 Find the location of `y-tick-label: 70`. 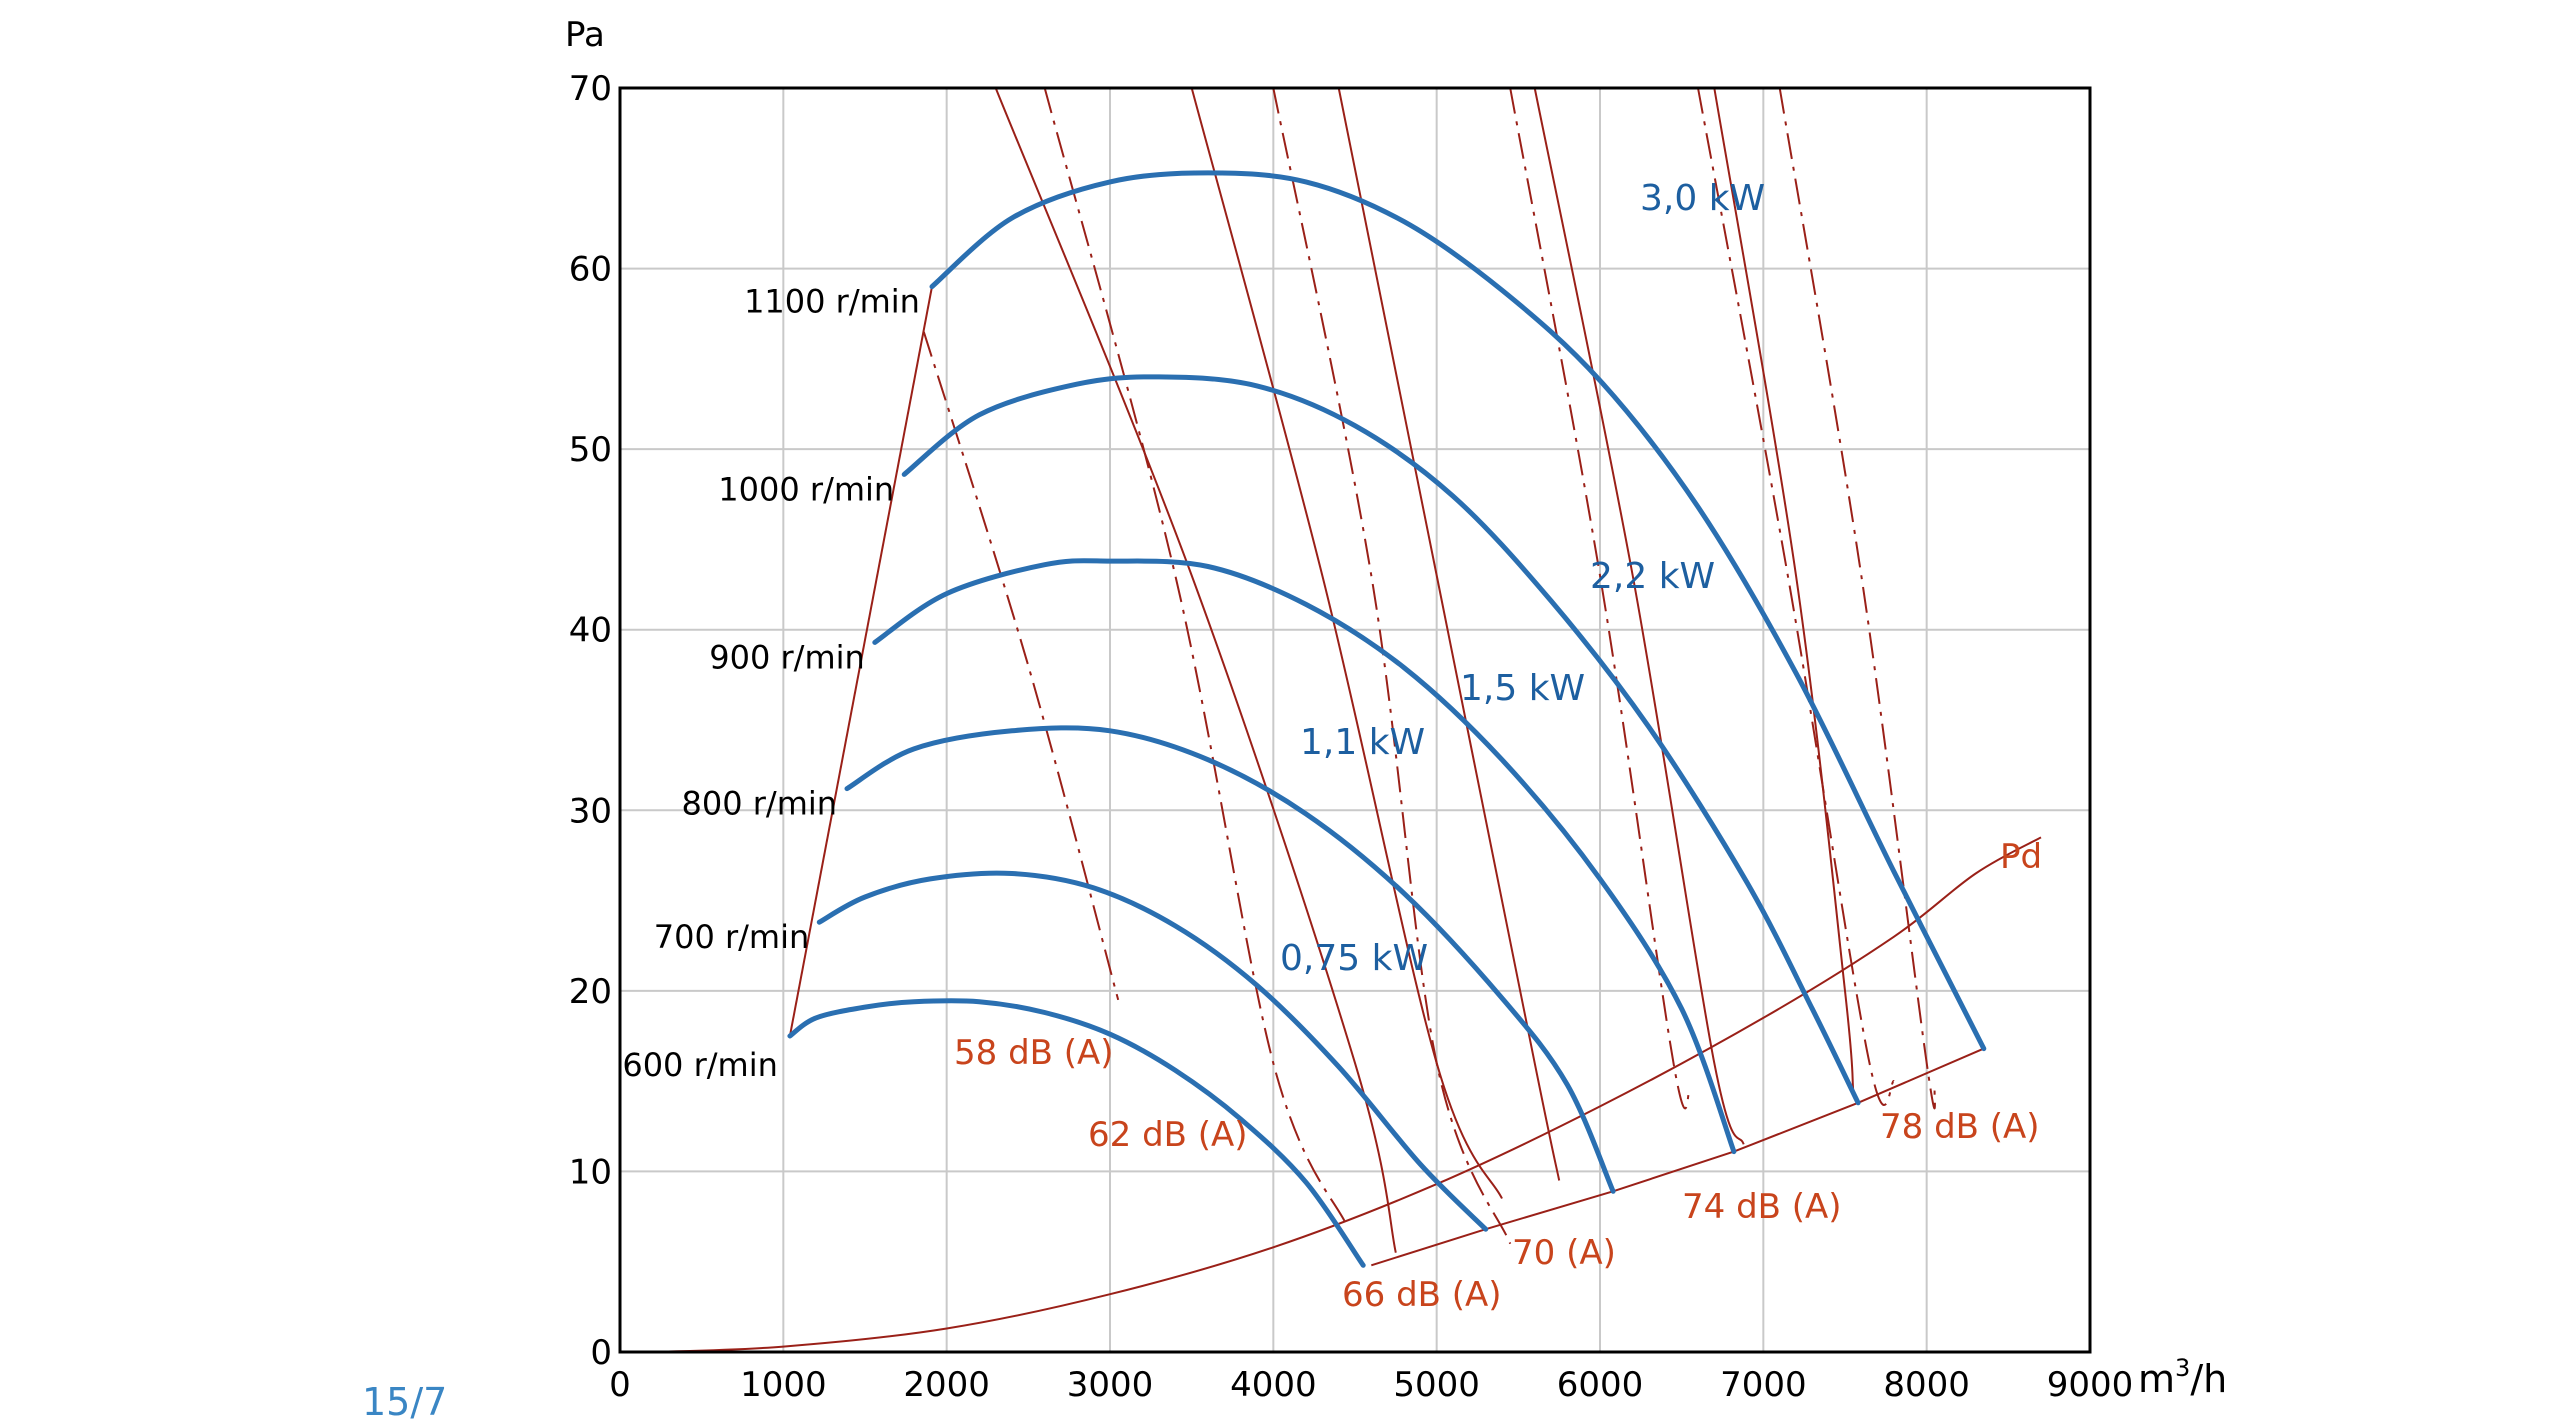

y-tick-label: 70 is located at coordinates (590, 89).